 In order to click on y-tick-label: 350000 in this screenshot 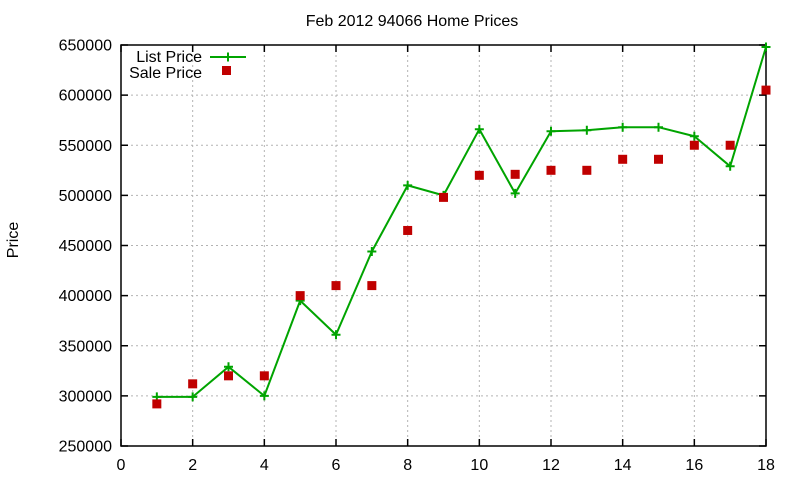, I will do `click(85, 346)`.